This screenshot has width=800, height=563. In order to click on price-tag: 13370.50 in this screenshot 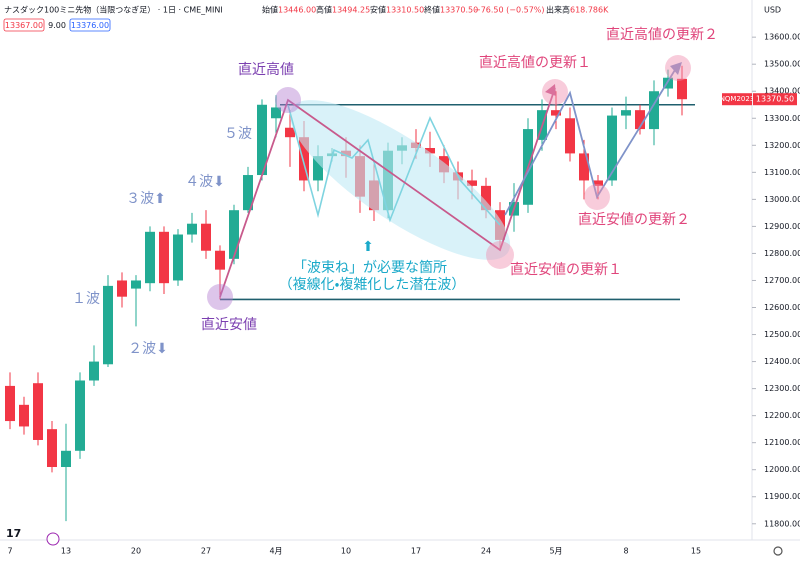, I will do `click(775, 99)`.